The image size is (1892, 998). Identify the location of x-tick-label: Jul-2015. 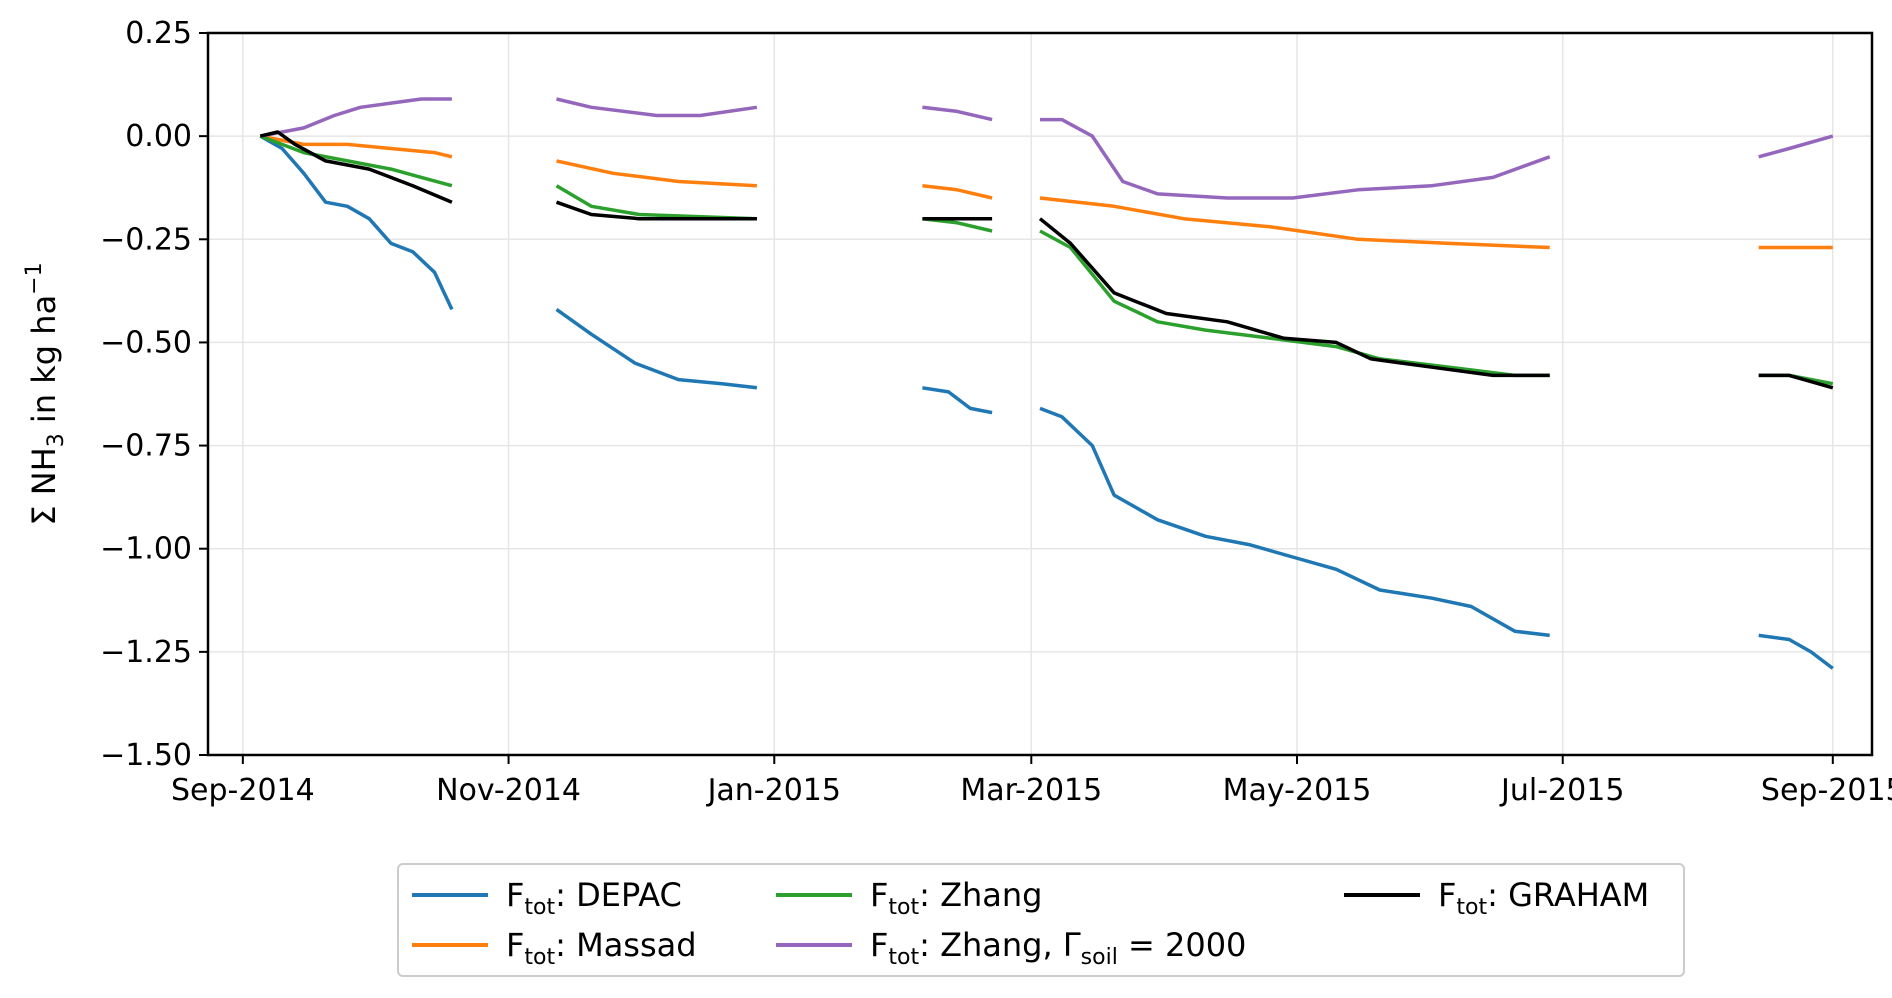
(1561, 790).